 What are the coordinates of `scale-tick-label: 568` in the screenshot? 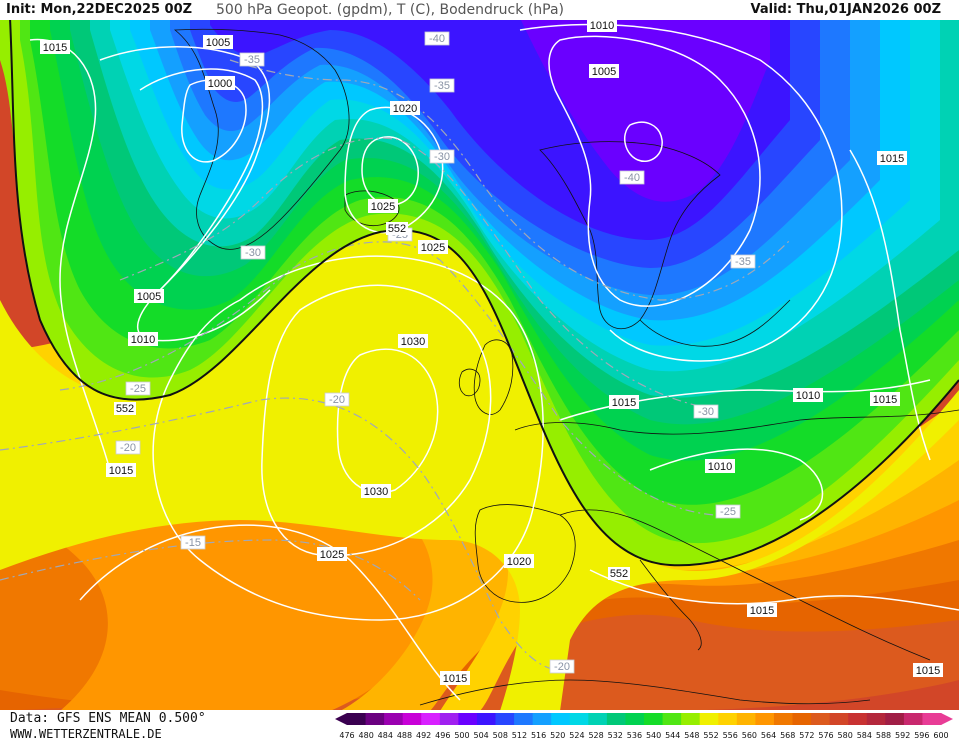 It's located at (787, 735).